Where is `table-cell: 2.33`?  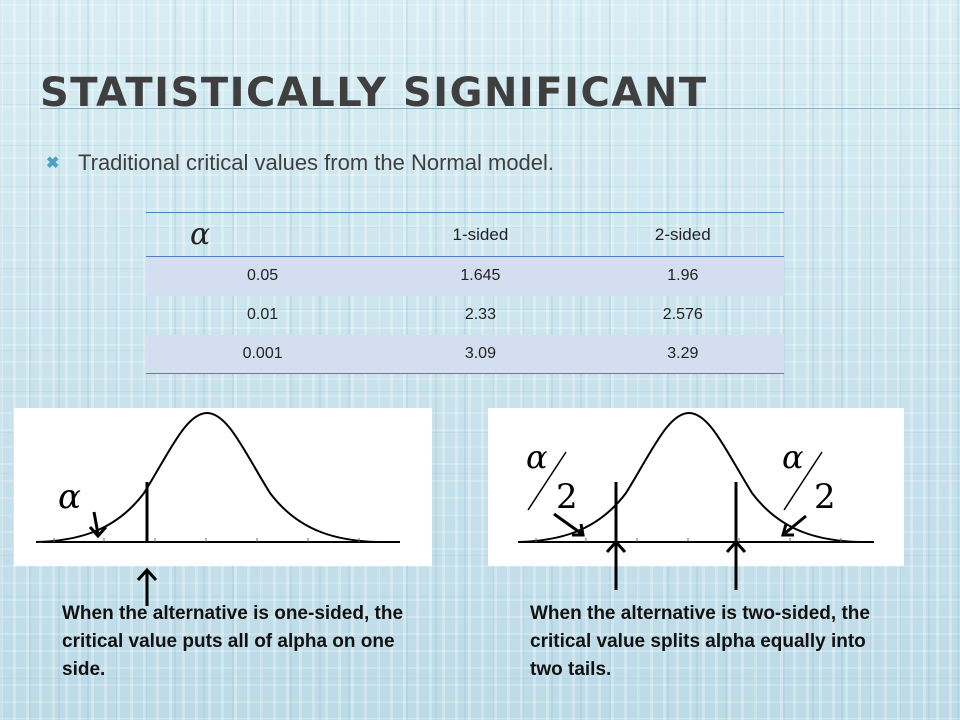 table-cell: 2.33 is located at coordinates (480, 314).